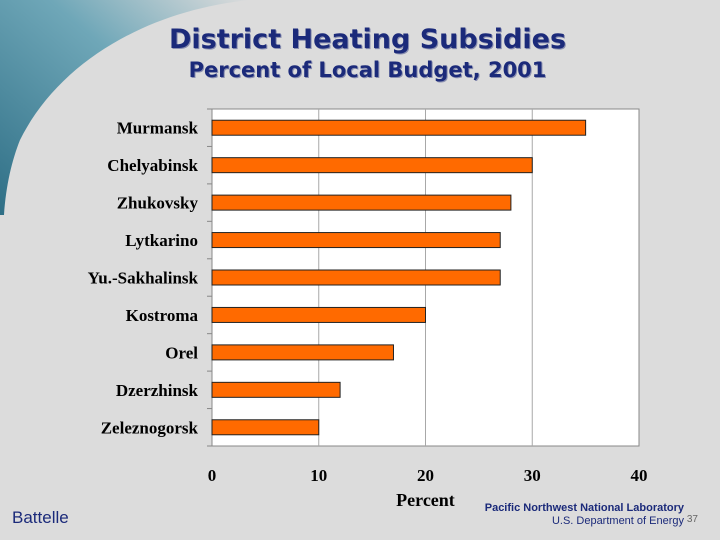  I want to click on category-label: Lytkarino, so click(161, 240).